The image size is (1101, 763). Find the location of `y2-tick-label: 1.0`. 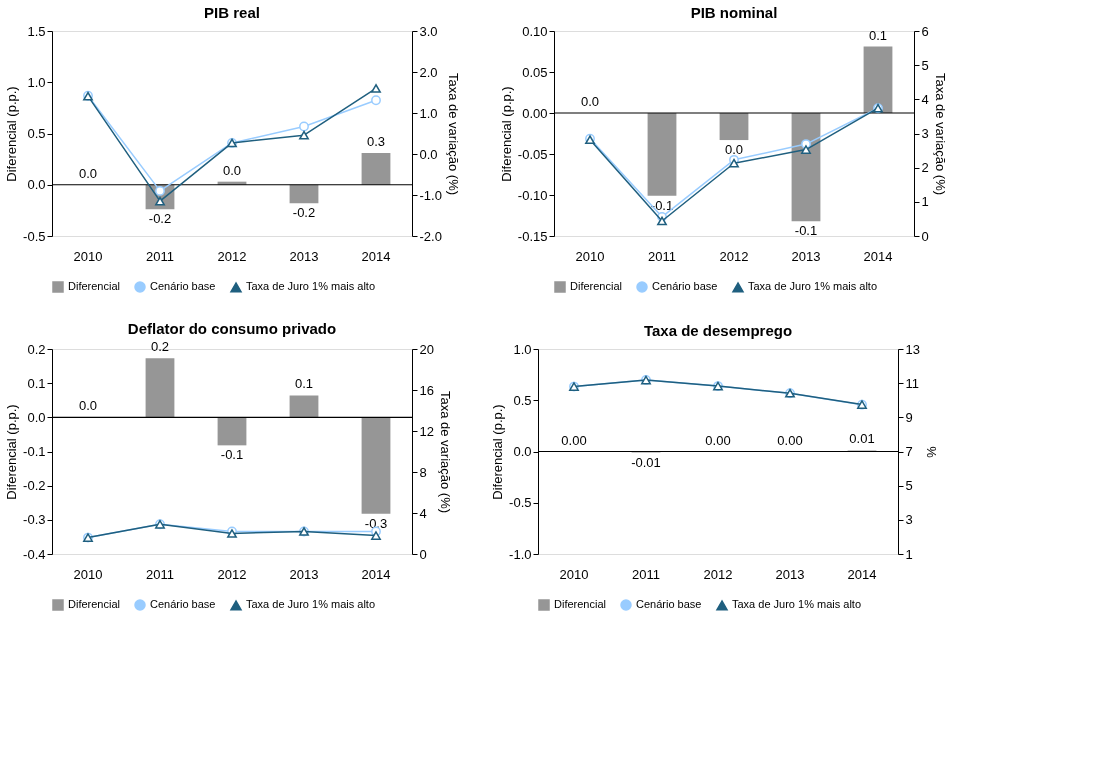

y2-tick-label: 1.0 is located at coordinates (428, 113).